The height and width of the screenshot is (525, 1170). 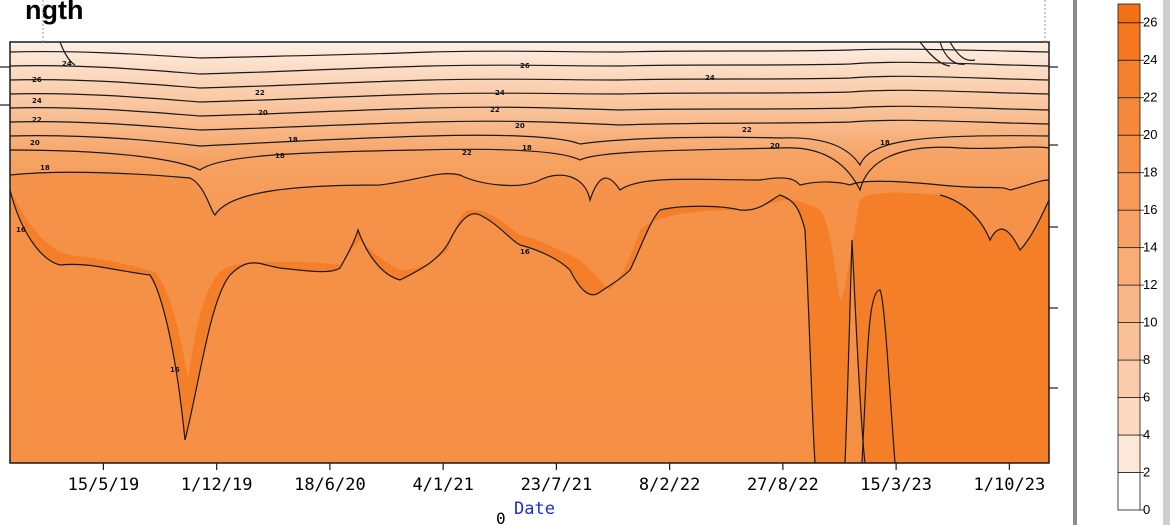 I want to click on x-tick-label: 23/7/21, so click(x=557, y=485).